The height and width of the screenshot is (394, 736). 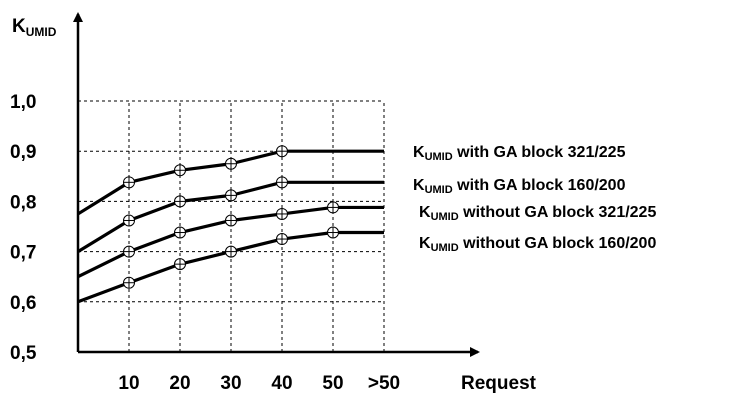 What do you see at coordinates (23, 303) in the screenshot?
I see `y-tick-label: 0,6` at bounding box center [23, 303].